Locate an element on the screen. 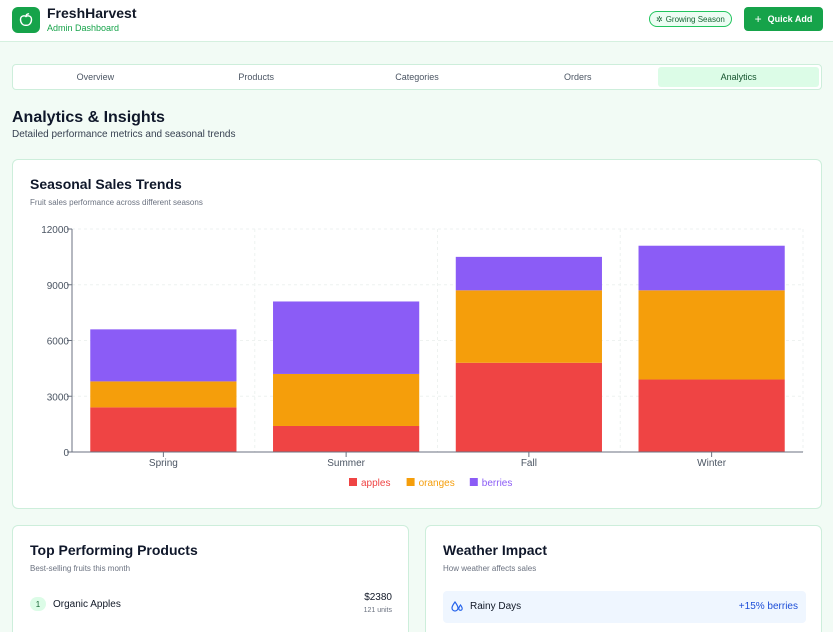 The width and height of the screenshot is (833, 632). product-revenue: $2380 is located at coordinates (378, 597).